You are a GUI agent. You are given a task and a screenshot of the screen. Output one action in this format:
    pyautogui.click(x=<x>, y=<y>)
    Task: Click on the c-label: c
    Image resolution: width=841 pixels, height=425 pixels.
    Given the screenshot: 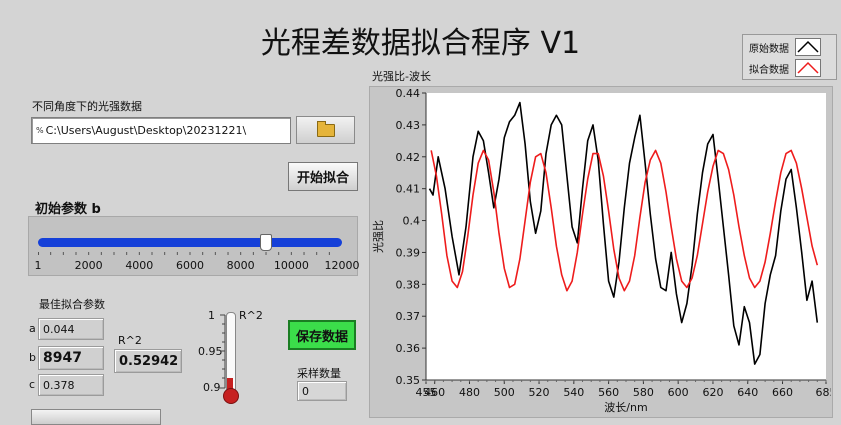 What is the action you would take?
    pyautogui.click(x=32, y=384)
    